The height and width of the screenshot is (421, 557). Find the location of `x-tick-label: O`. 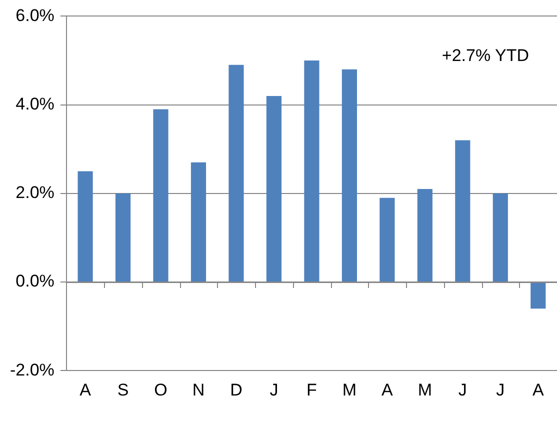

x-tick-label: O is located at coordinates (161, 390).